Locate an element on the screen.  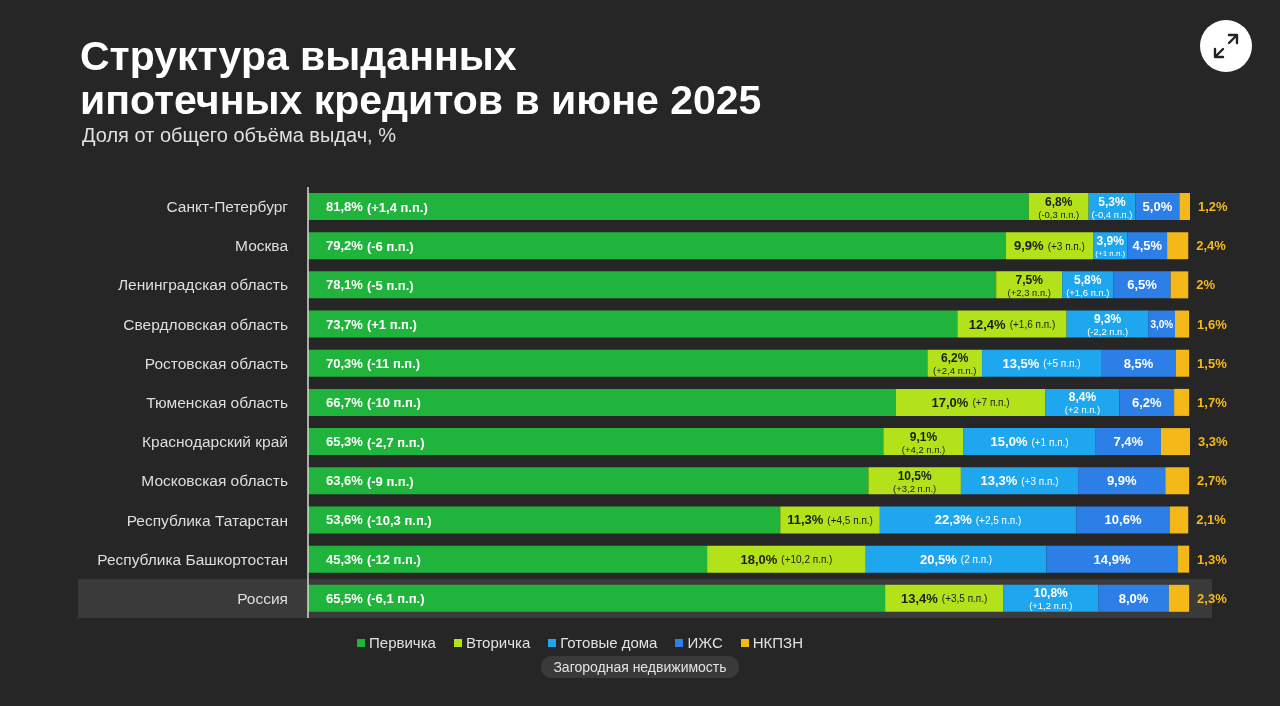
data-label: 45,3% (-12 п.п.) is located at coordinates (373, 559).